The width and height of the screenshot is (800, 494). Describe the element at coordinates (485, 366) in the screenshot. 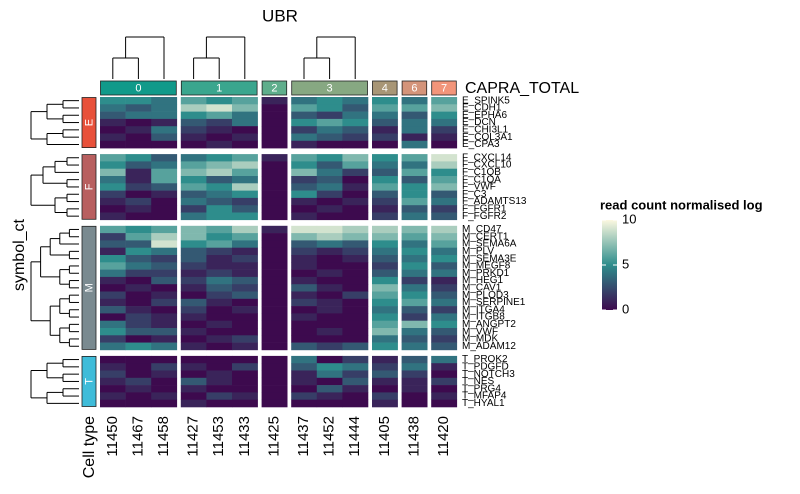

I see `y-tick-label: T_PDGFD` at that location.